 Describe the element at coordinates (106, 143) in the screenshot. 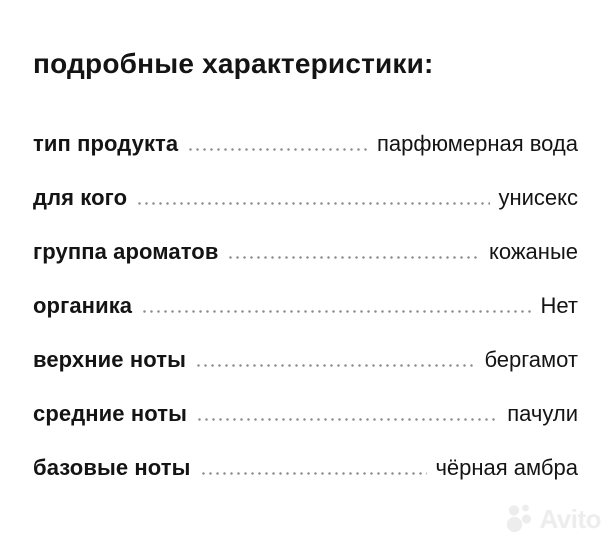

I see `characteristic-label: тип продукта` at that location.